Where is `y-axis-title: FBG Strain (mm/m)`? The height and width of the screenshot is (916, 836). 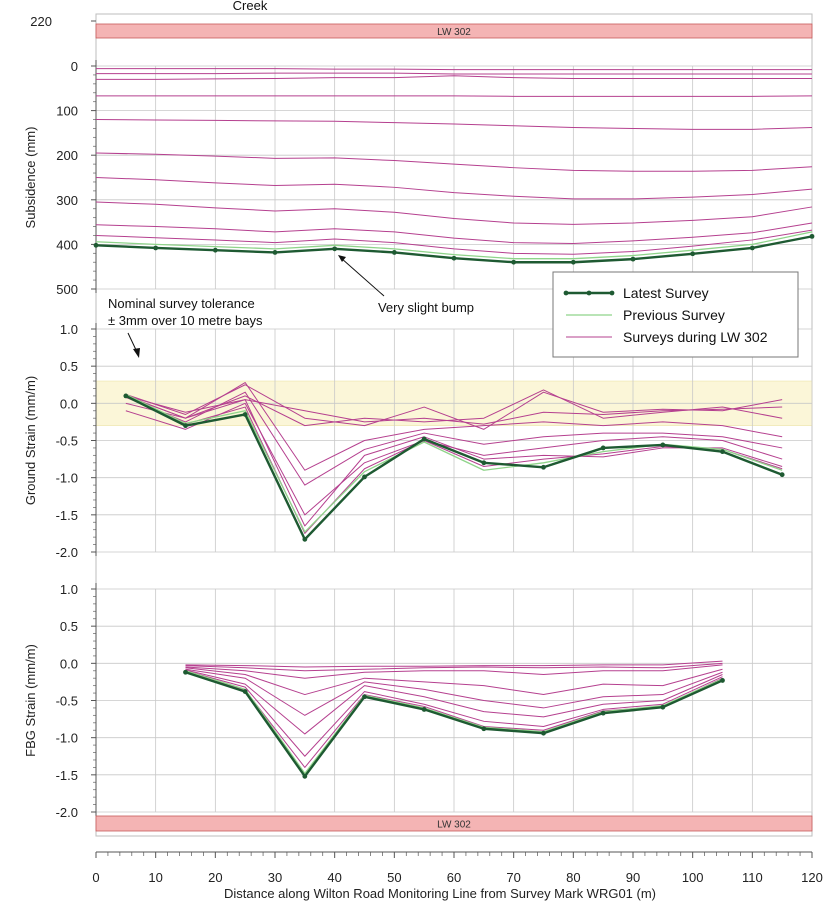
y-axis-title: FBG Strain (mm/m) is located at coordinates (30, 700).